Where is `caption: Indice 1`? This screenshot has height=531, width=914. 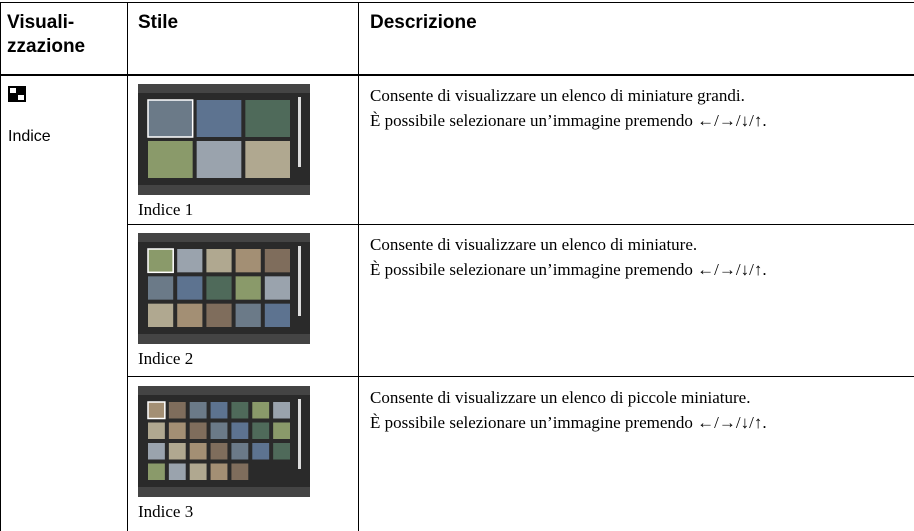 caption: Indice 1 is located at coordinates (166, 209).